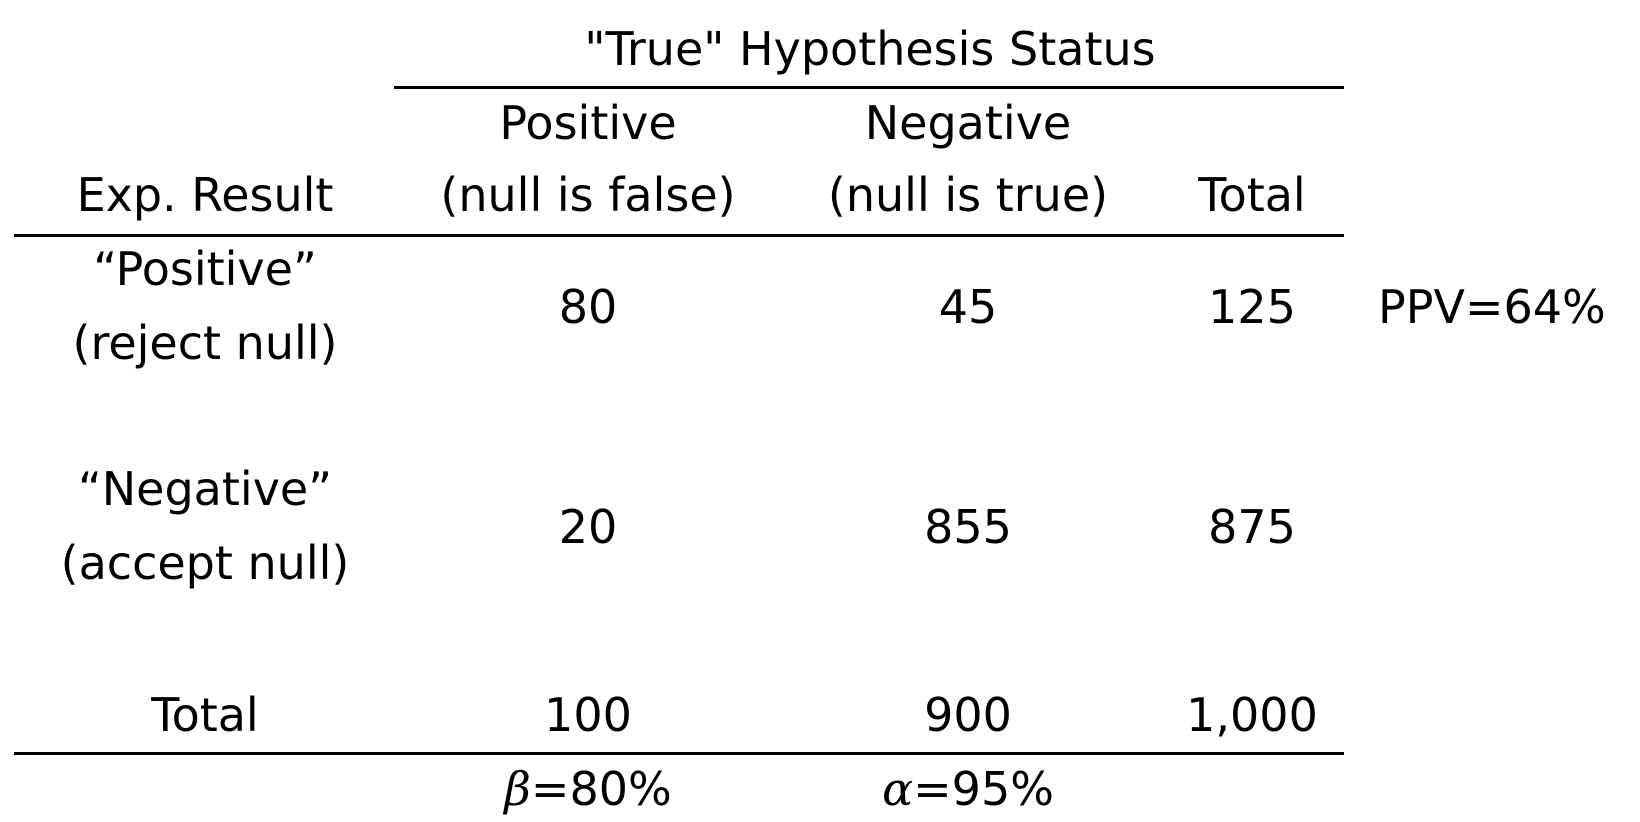  Describe the element at coordinates (968, 527) in the screenshot. I see `cell-negative-negative: 855` at that location.